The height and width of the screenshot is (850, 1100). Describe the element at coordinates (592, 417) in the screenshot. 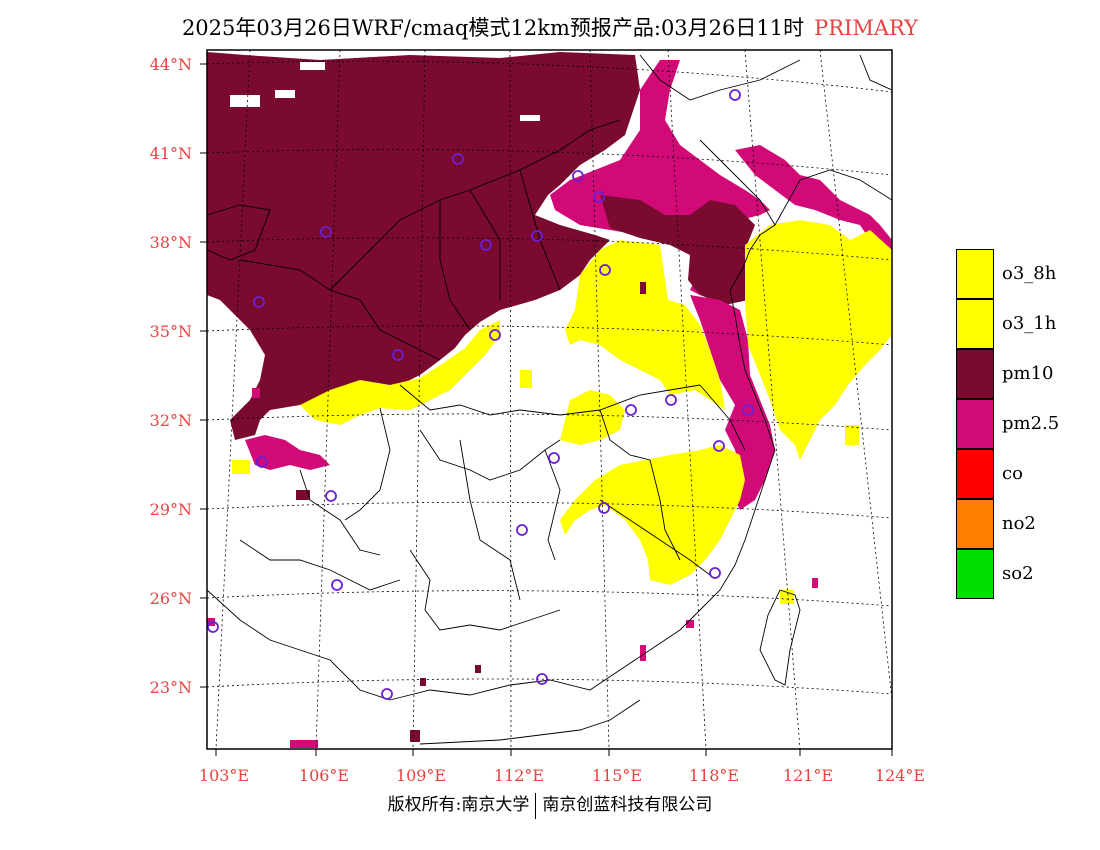

I see `o3-middle-patch` at that location.